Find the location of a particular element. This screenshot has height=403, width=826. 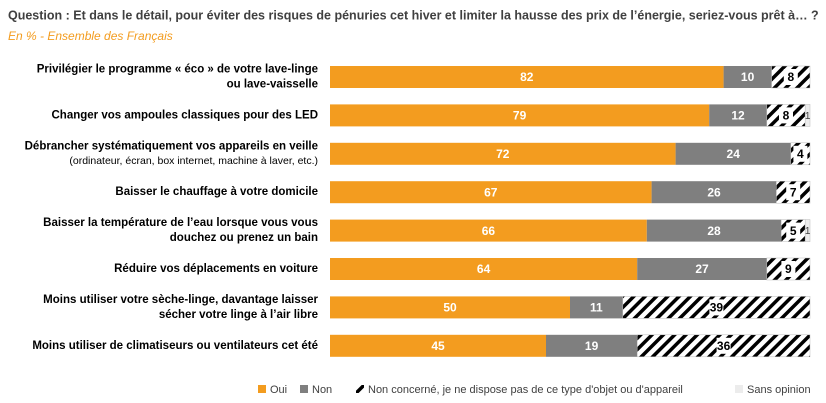

chart-subtitle: En % - Ensemble des Français is located at coordinates (90, 36).